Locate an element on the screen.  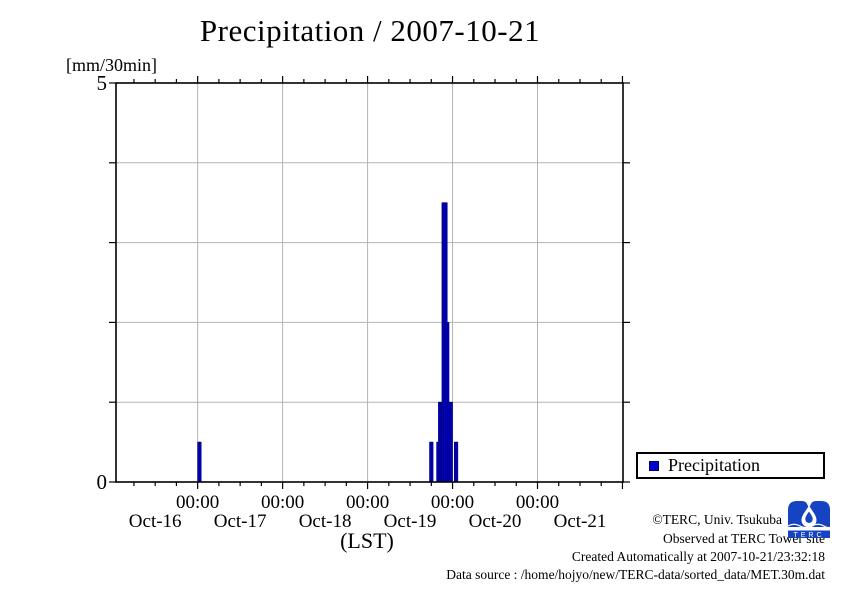
x-day-label: Oct-17 is located at coordinates (240, 521).